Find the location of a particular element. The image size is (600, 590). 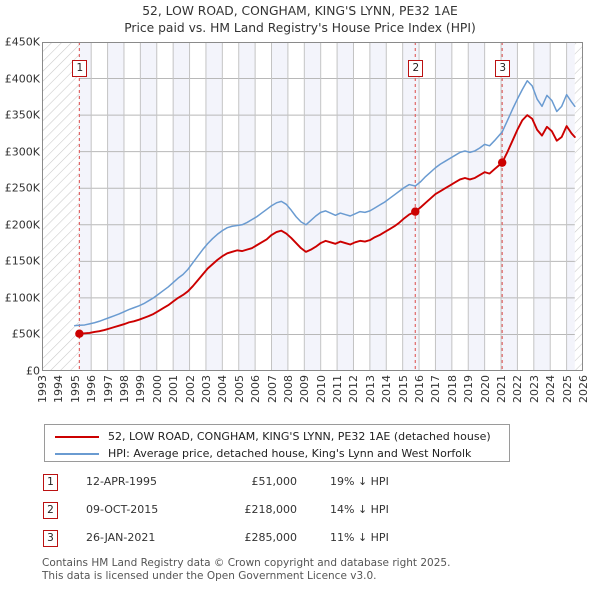

x-tick-label: 1995 is located at coordinates (75, 389).